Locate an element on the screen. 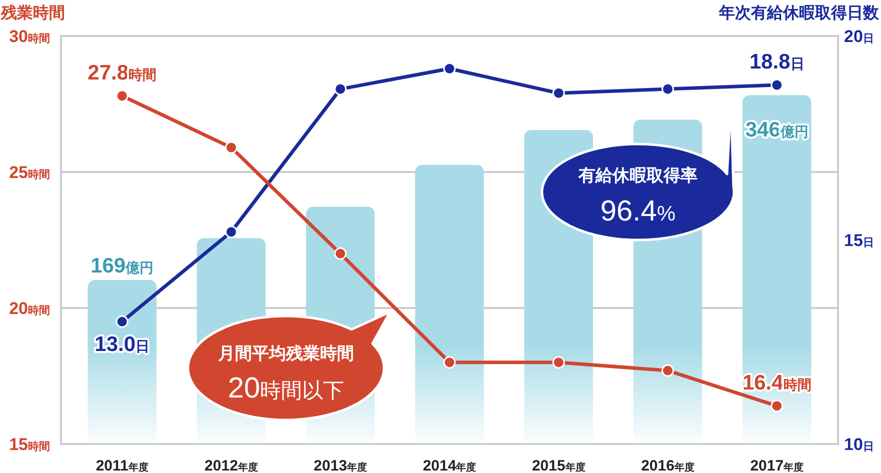  x-tick-label: 2017年度 is located at coordinates (777, 465).